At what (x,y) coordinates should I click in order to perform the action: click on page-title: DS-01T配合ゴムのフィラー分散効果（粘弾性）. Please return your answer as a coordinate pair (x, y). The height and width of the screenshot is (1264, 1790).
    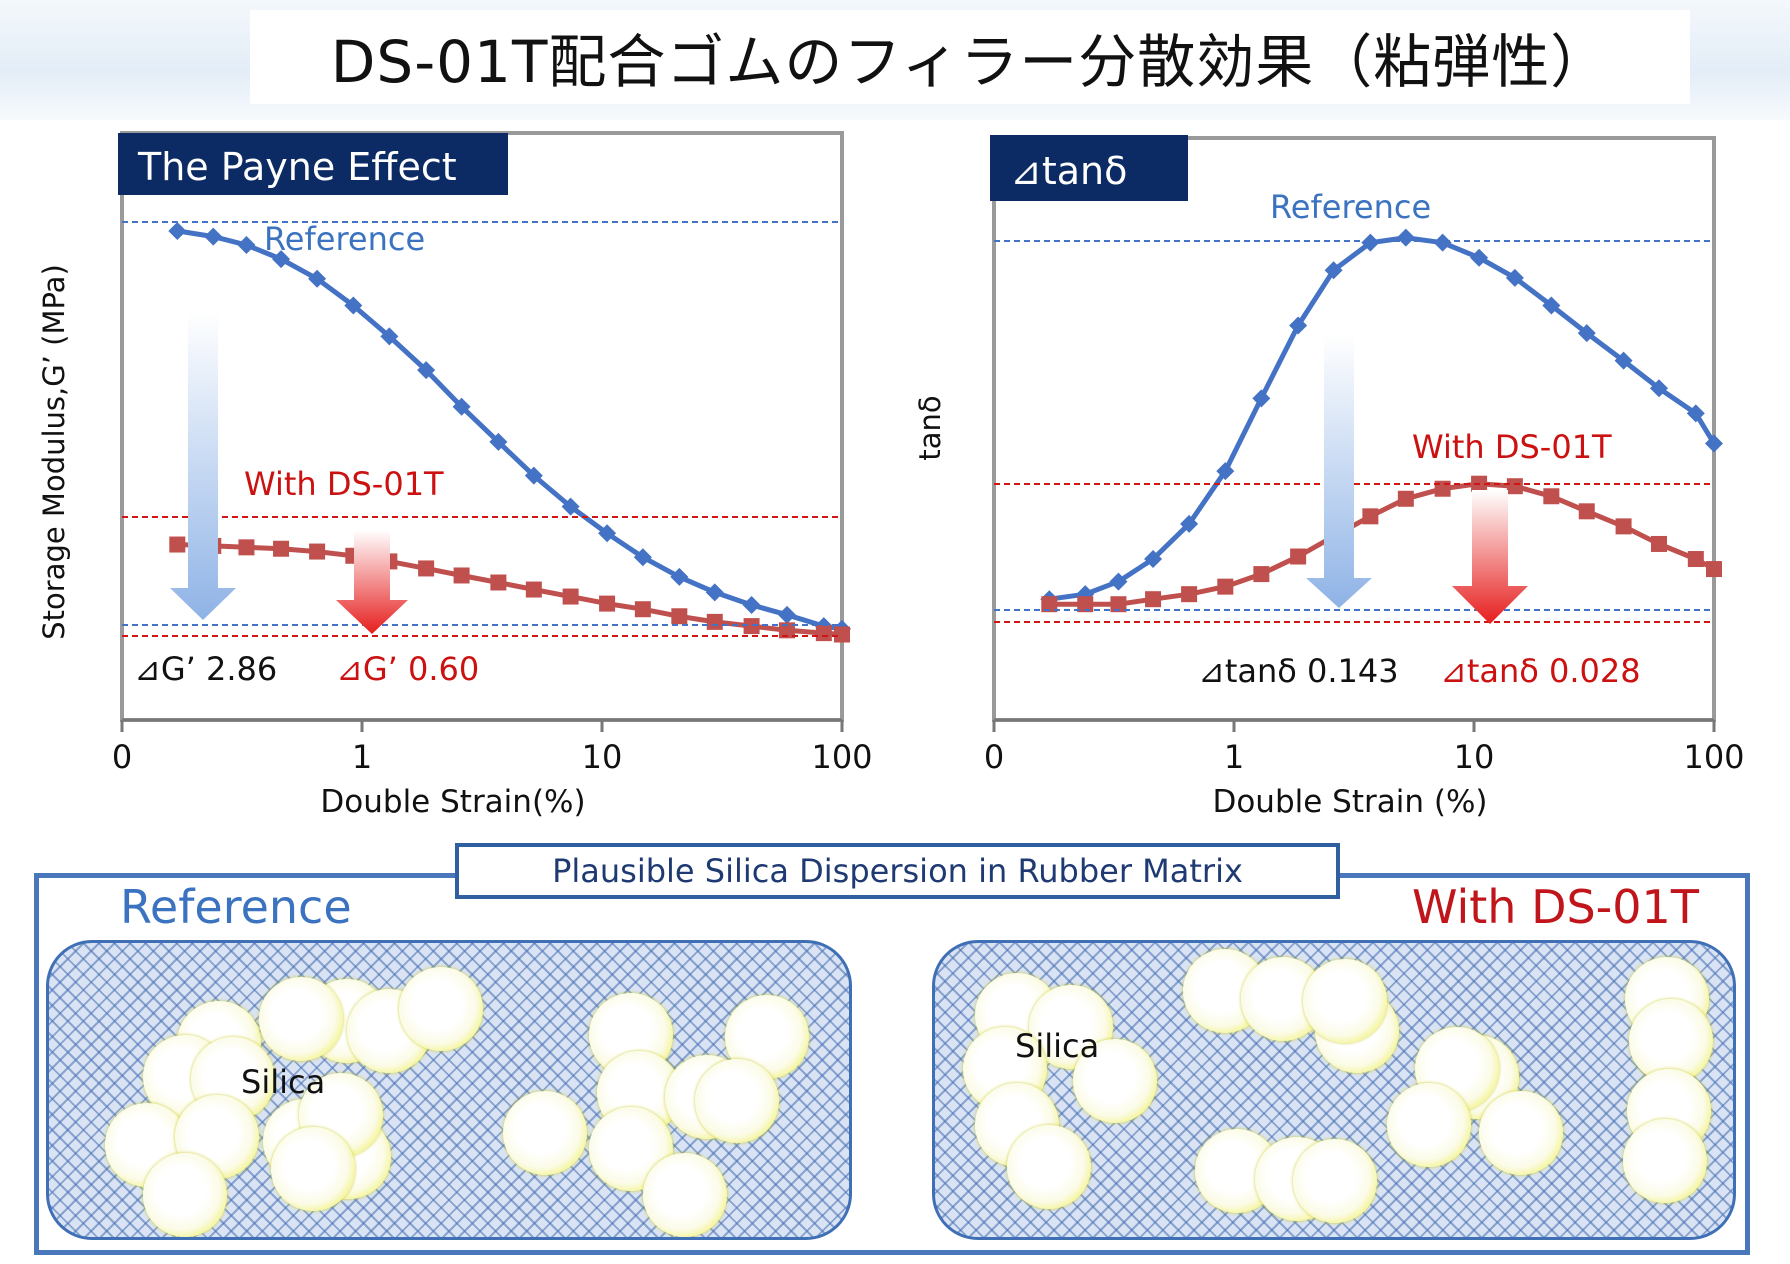
    Looking at the image, I should click on (970, 57).